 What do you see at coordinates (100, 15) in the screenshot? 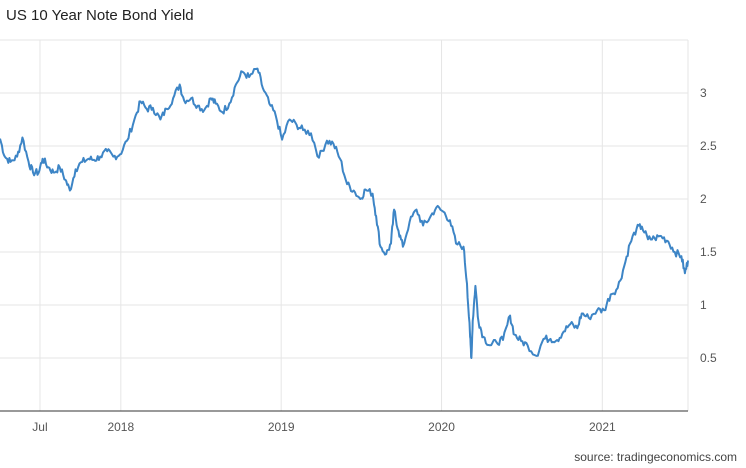
I see `chart-title: US 10 Year Note Bond Yield` at bounding box center [100, 15].